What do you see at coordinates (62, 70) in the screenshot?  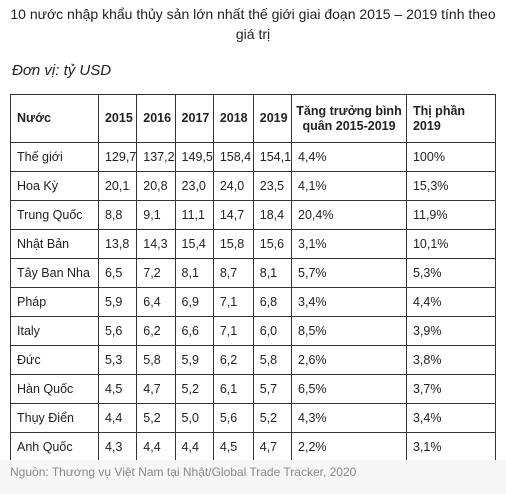 I see `unit: Đơn vị: tỷ USD` at bounding box center [62, 70].